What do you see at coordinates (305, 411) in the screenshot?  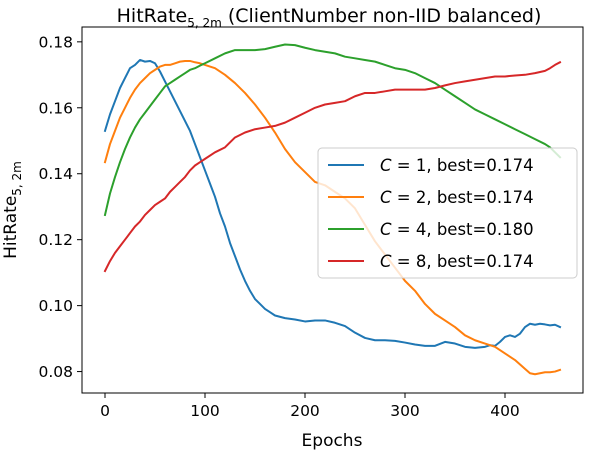 I see `x-tick-label: 200` at bounding box center [305, 411].